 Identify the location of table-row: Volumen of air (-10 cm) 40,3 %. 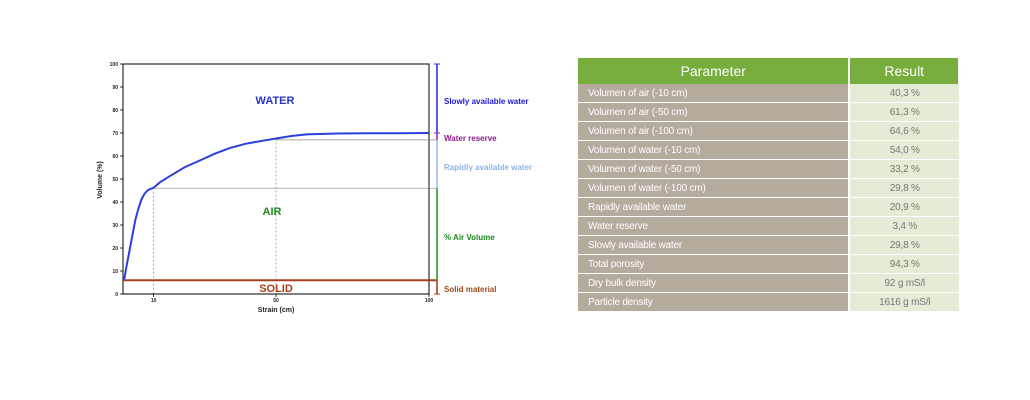
(768, 93).